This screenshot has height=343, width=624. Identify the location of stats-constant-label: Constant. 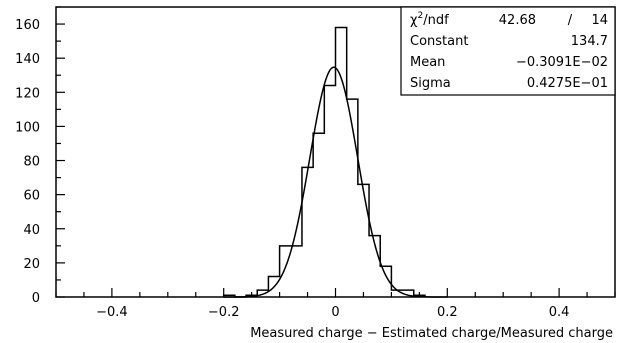
(439, 41).